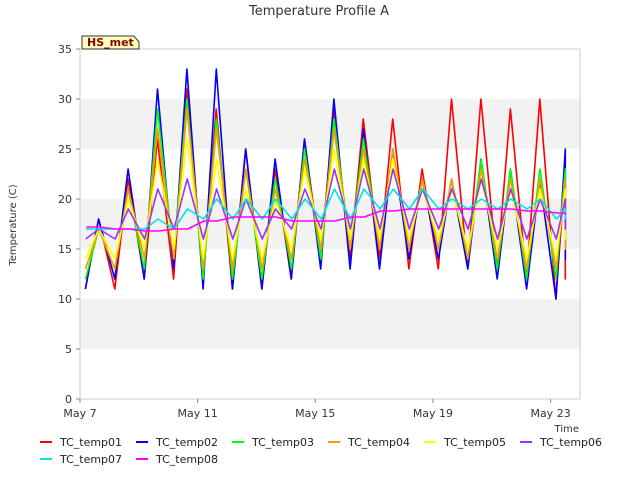 Image resolution: width=640 pixels, height=480 pixels. Describe the element at coordinates (69, 224) in the screenshot. I see `y-axis: 0 5 10 15 20 25 30 35` at that location.